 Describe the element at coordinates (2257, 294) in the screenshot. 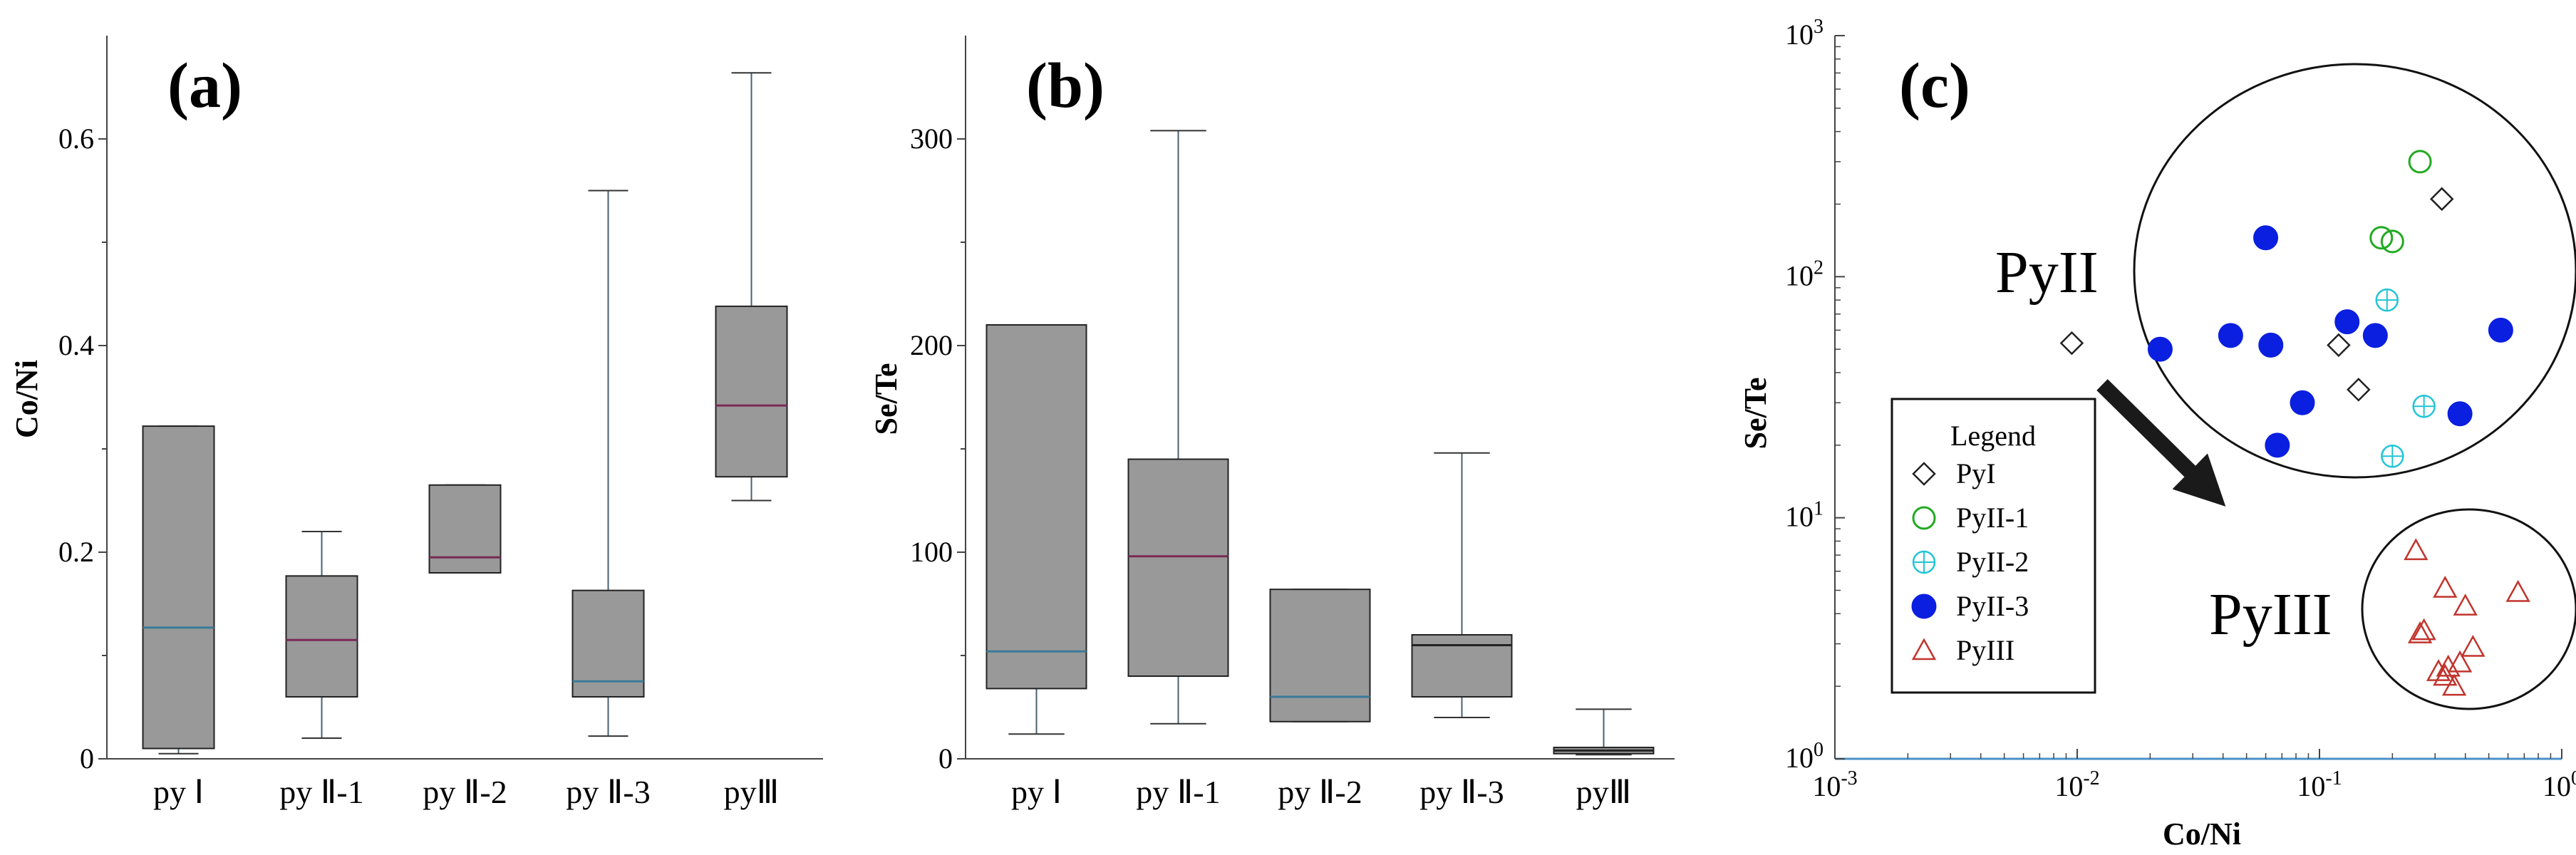

I see `series-pyi` at that location.